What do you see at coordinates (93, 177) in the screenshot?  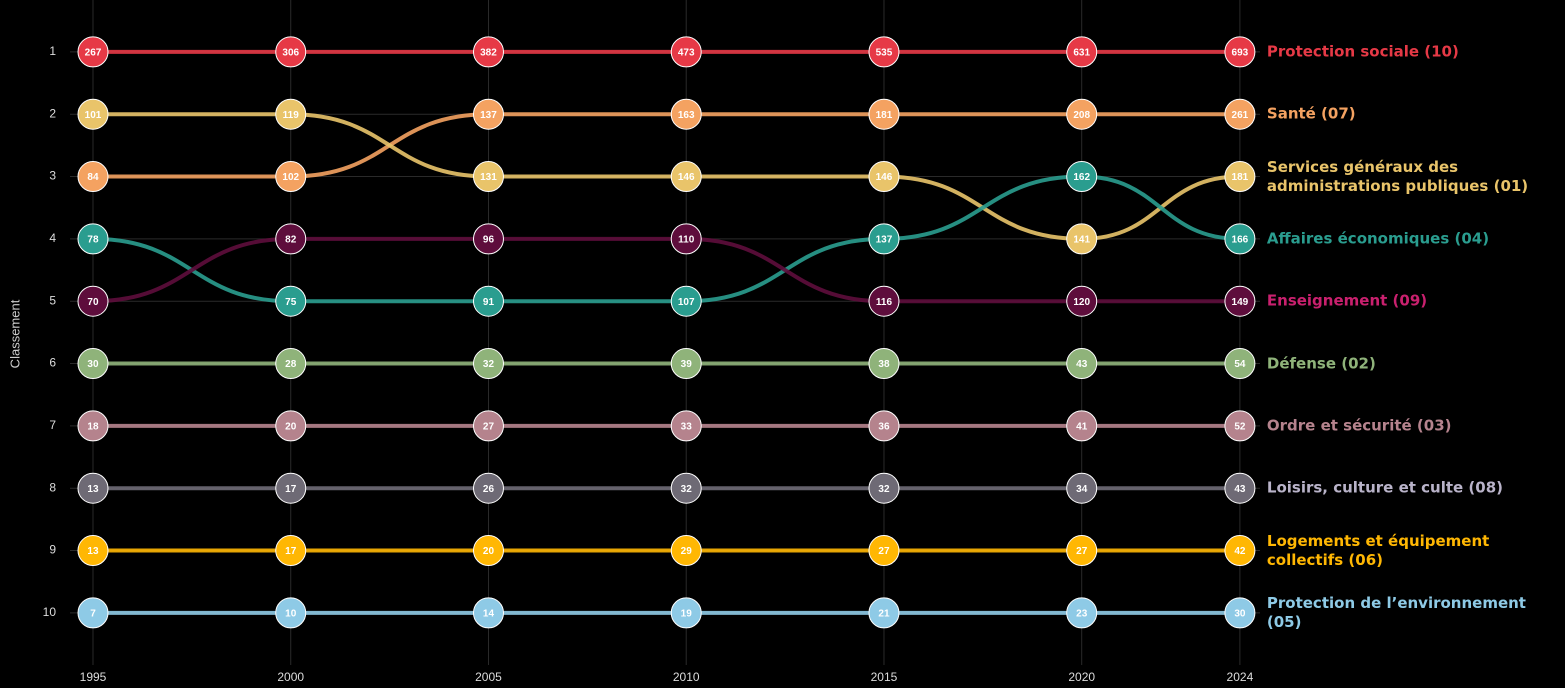 I see `amount-label: 84` at bounding box center [93, 177].